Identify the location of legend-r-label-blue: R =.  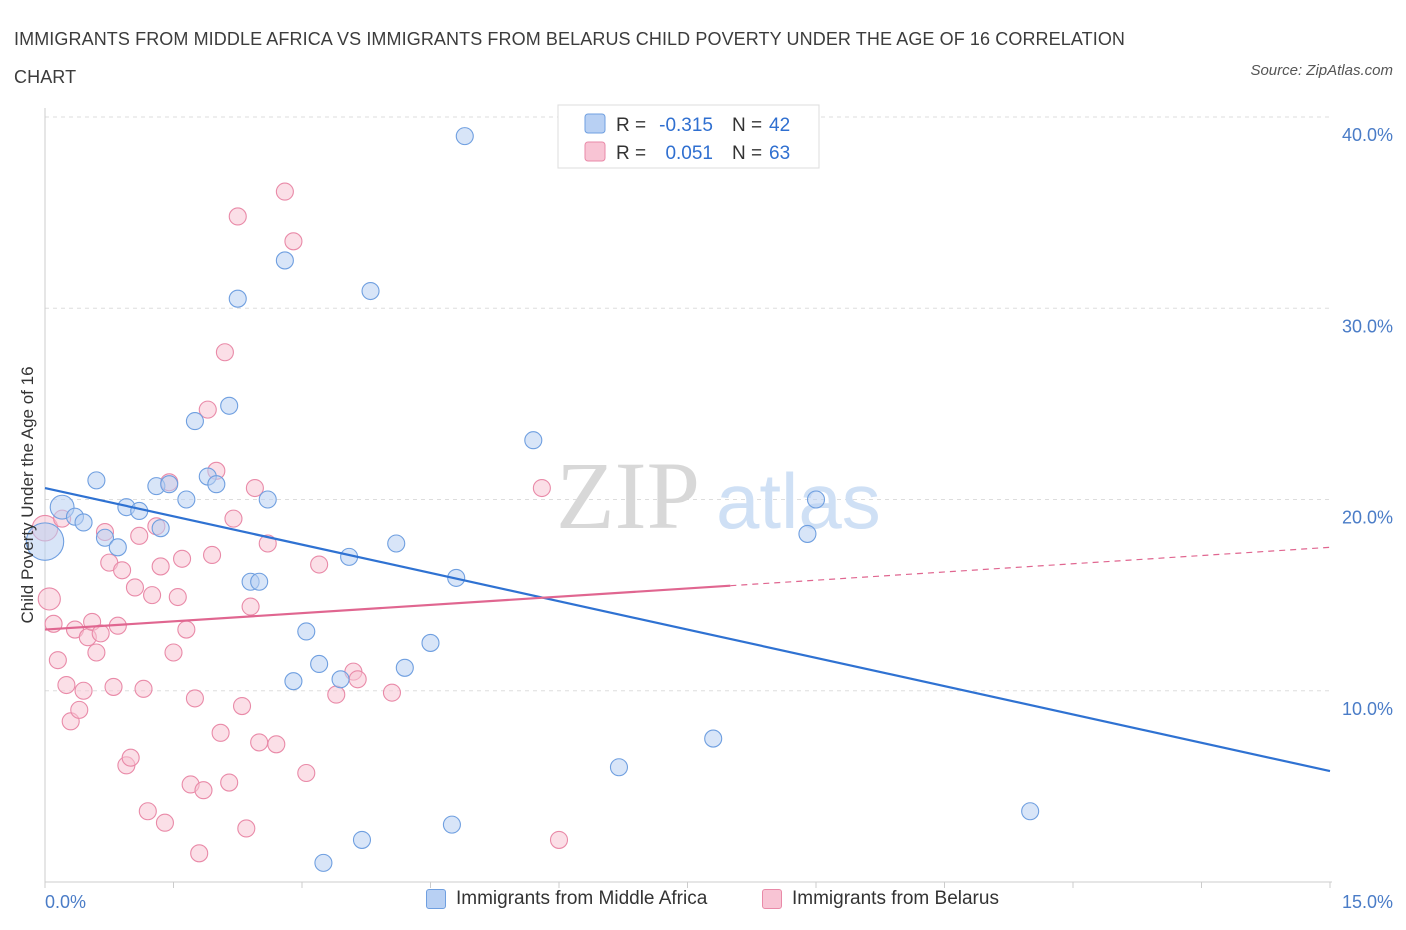
(631, 125).